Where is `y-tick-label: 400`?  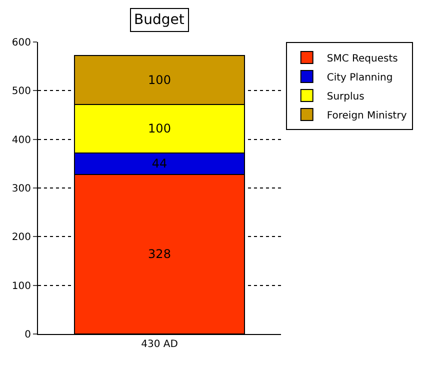 y-tick-label: 400 is located at coordinates (21, 140).